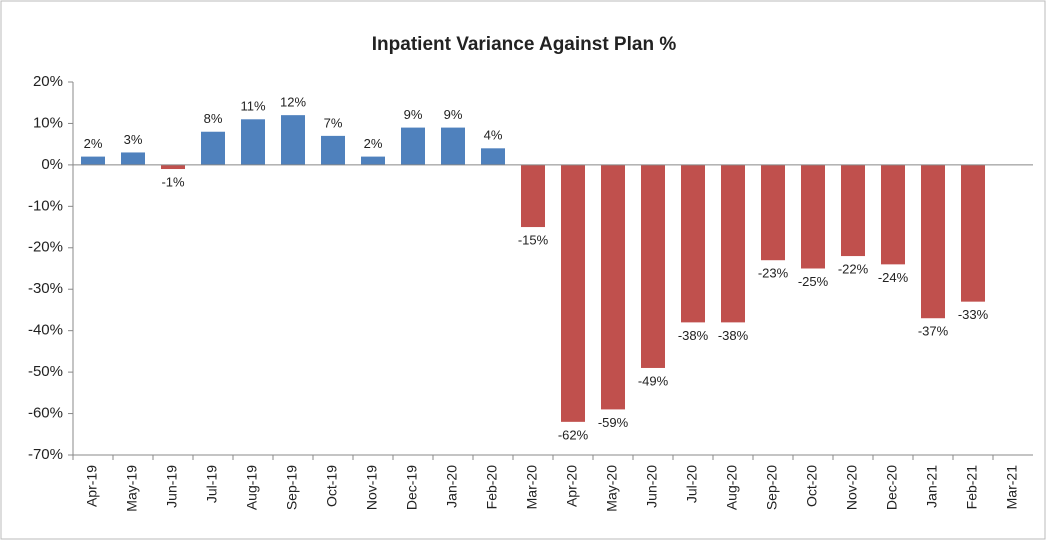  Describe the element at coordinates (252, 106) in the screenshot. I see `data-label: 11%` at that location.